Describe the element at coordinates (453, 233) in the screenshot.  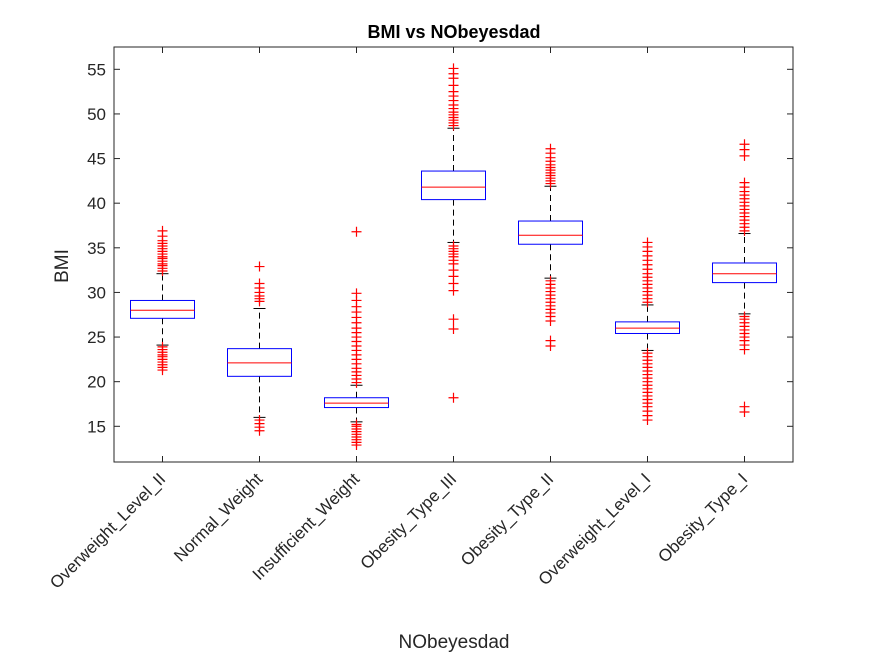
I see `box-obesity-type-iii` at that location.